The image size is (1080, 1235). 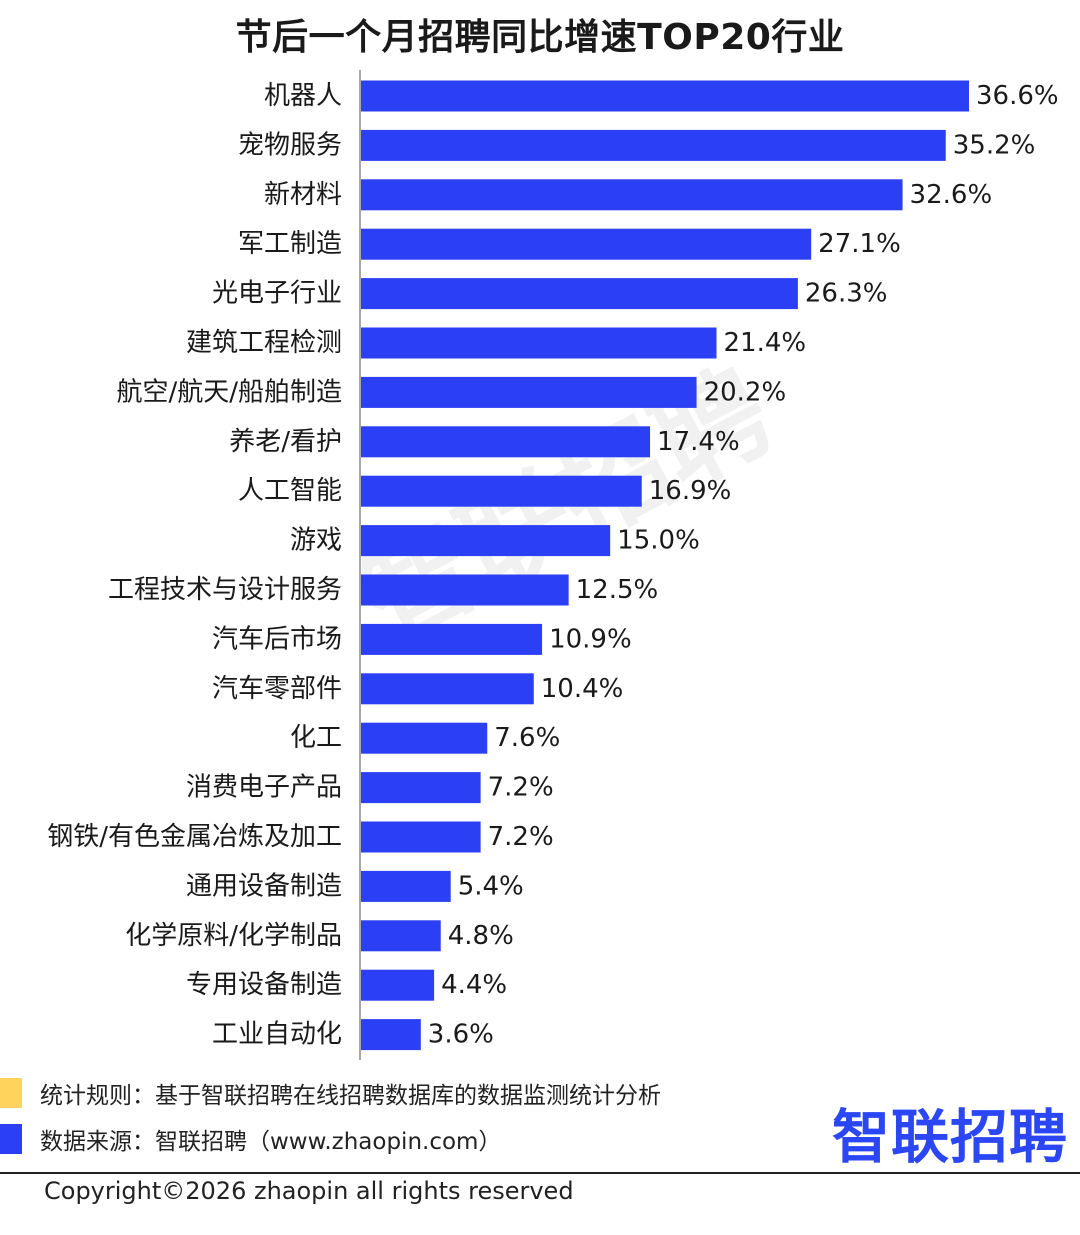 I want to click on category-label: 汽车后市场, so click(x=277, y=639).